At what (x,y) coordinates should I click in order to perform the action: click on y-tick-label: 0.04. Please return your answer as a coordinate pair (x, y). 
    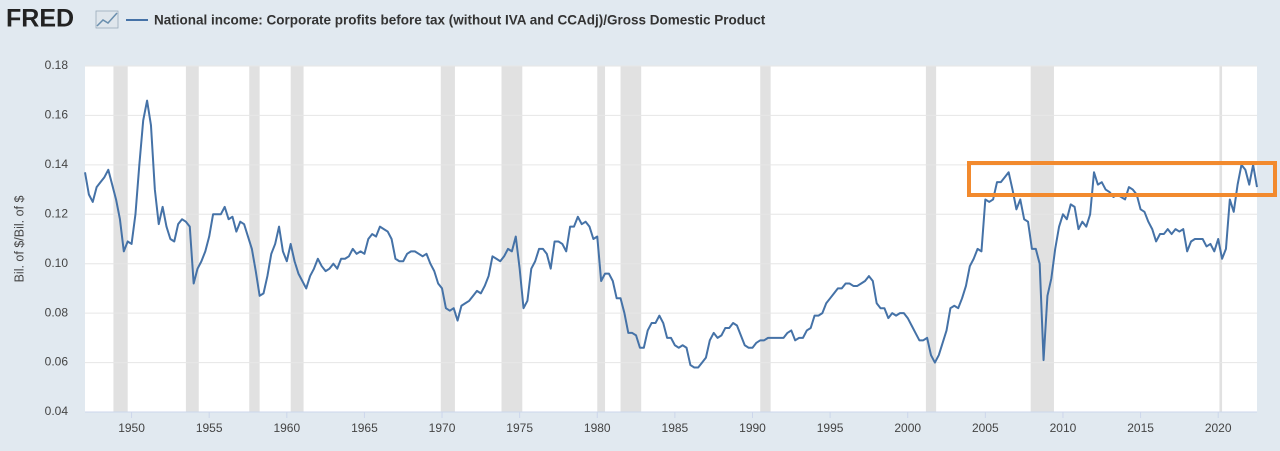
    Looking at the image, I should click on (57, 411).